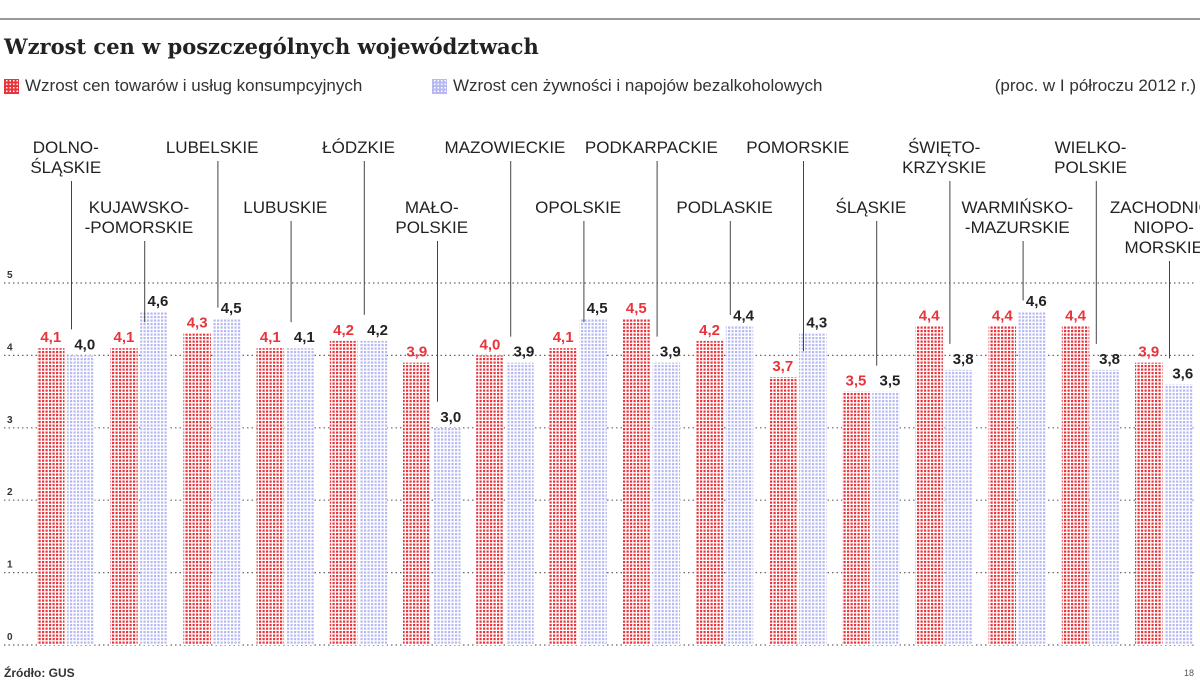 The height and width of the screenshot is (682, 1200). Describe the element at coordinates (231, 308) in the screenshot. I see `value-label-series2-2: 4,5` at that location.